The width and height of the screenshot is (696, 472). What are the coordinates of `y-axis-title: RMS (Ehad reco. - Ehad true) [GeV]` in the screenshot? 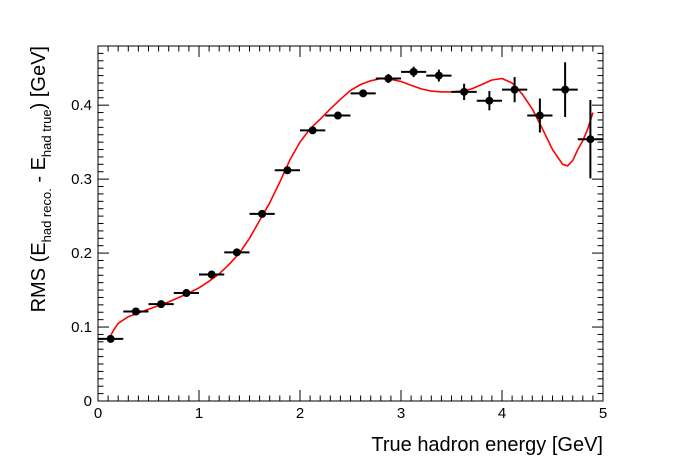 It's located at (41, 179).